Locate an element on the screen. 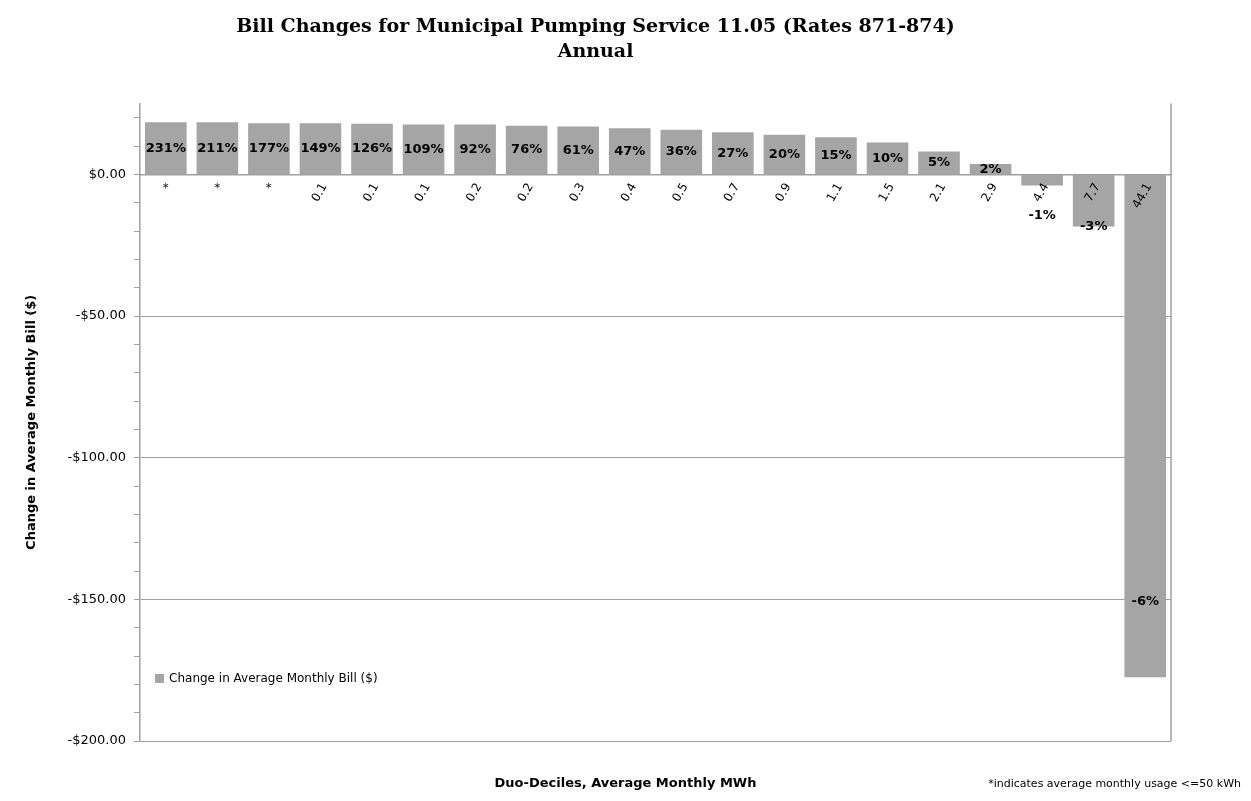 The height and width of the screenshot is (801, 1251). y-tick-label: -$100.00 is located at coordinates (97, 457).